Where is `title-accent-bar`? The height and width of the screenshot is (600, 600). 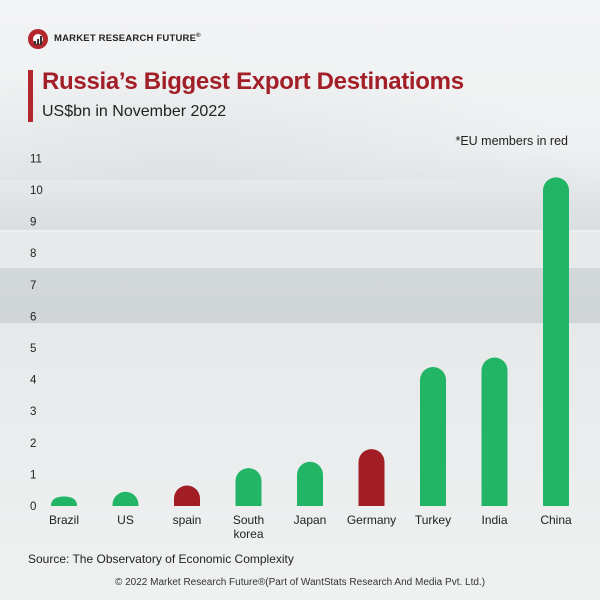 title-accent-bar is located at coordinates (30, 96).